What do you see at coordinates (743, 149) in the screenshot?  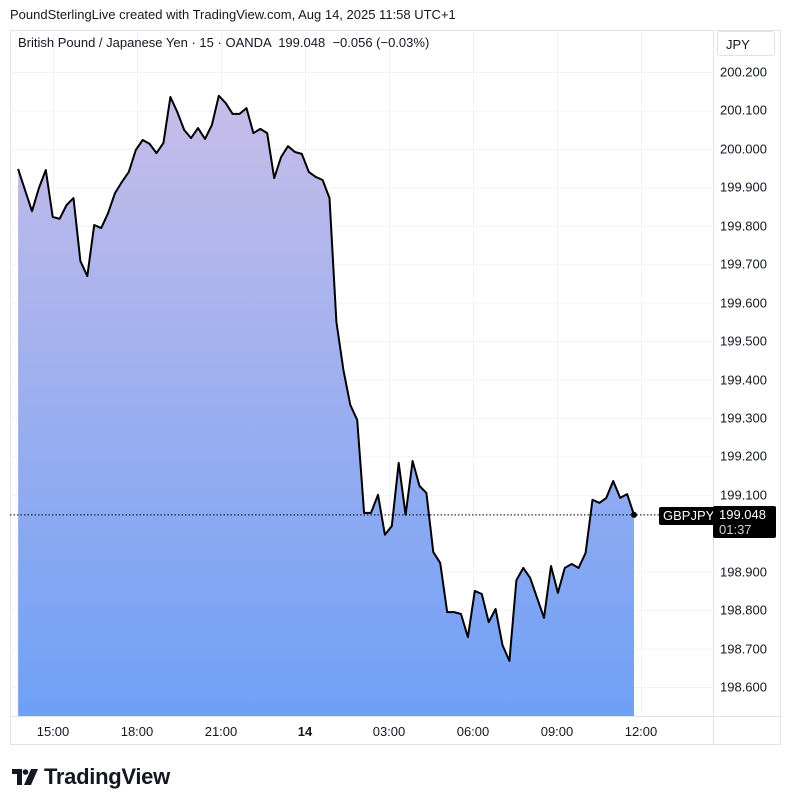 I see `price-tick-label: 200.000` at bounding box center [743, 149].